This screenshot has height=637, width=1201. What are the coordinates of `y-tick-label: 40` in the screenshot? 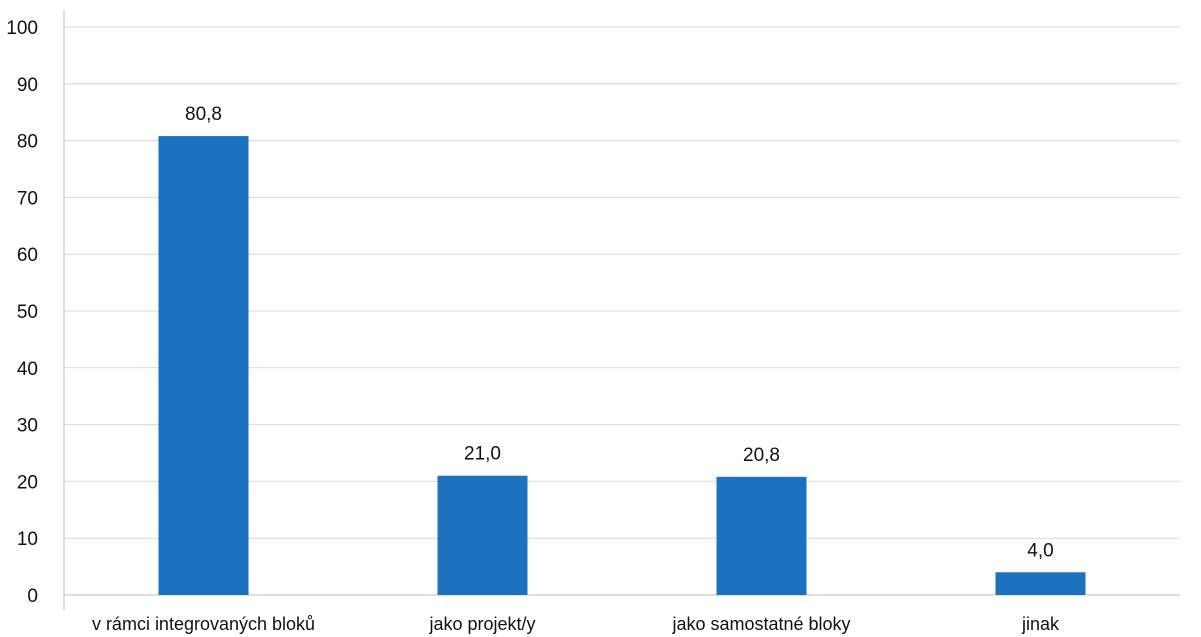 It's located at (27, 369).